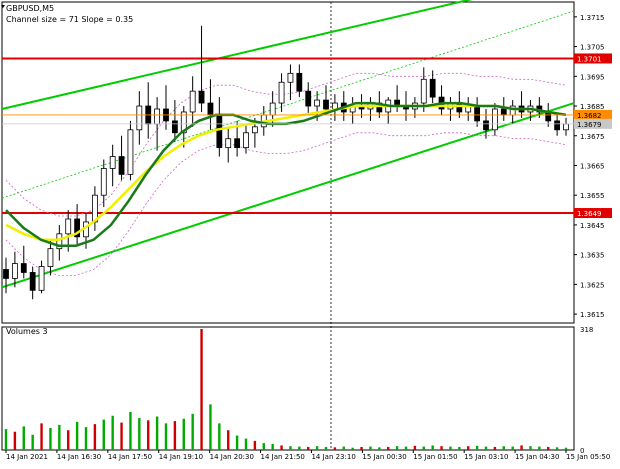 This screenshot has height=469, width=620. I want to click on time-tick-label: 15 Jan 03:10, so click(486, 457).